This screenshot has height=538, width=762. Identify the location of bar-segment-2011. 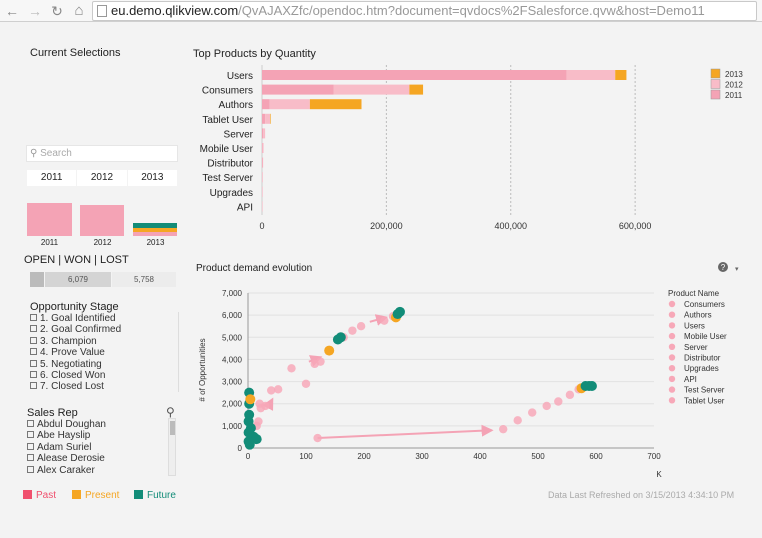
(298, 89).